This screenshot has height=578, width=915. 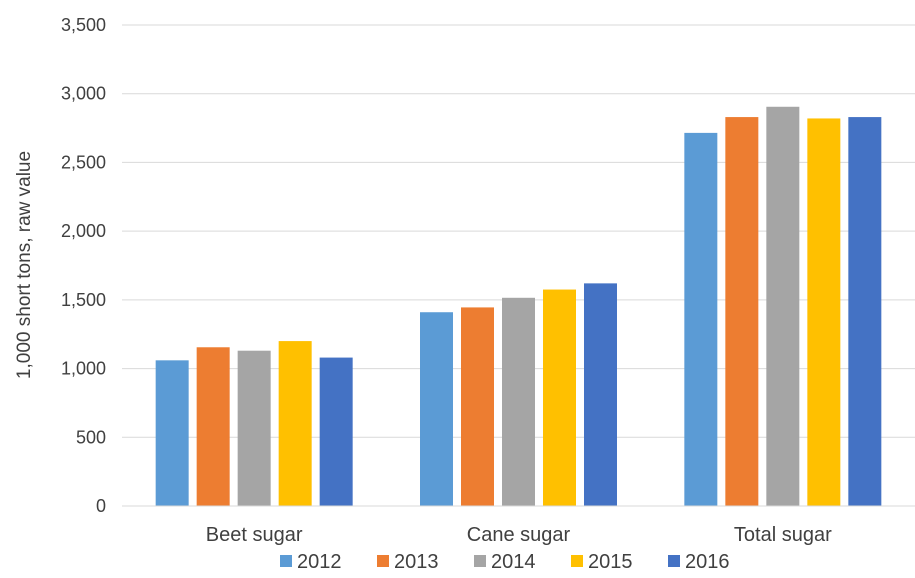 I want to click on x-category-label: Cane sugar, so click(x=519, y=535).